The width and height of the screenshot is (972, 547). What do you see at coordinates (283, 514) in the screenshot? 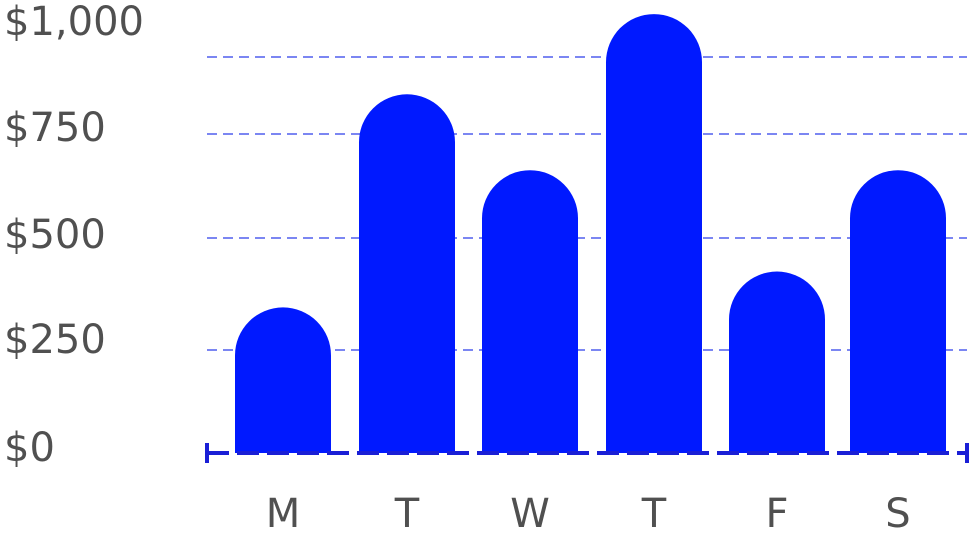
I see `x-tick-label: M` at bounding box center [283, 514].